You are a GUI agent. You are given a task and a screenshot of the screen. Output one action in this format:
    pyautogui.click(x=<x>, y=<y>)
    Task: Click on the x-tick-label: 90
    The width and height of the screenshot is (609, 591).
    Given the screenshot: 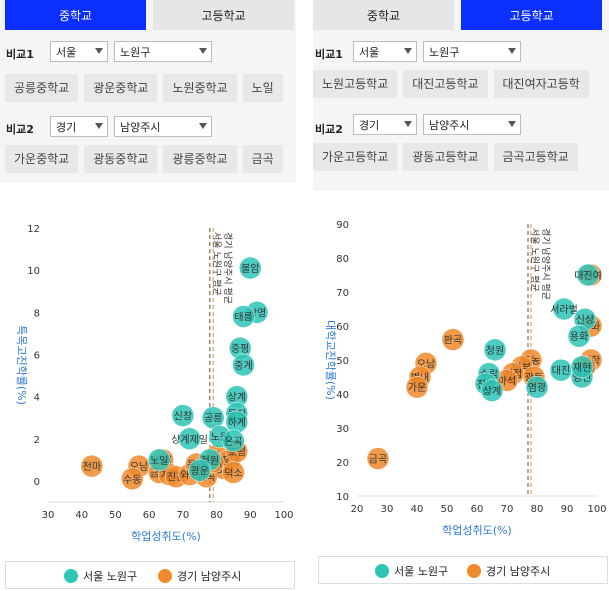 What is the action you would take?
    pyautogui.click(x=250, y=515)
    